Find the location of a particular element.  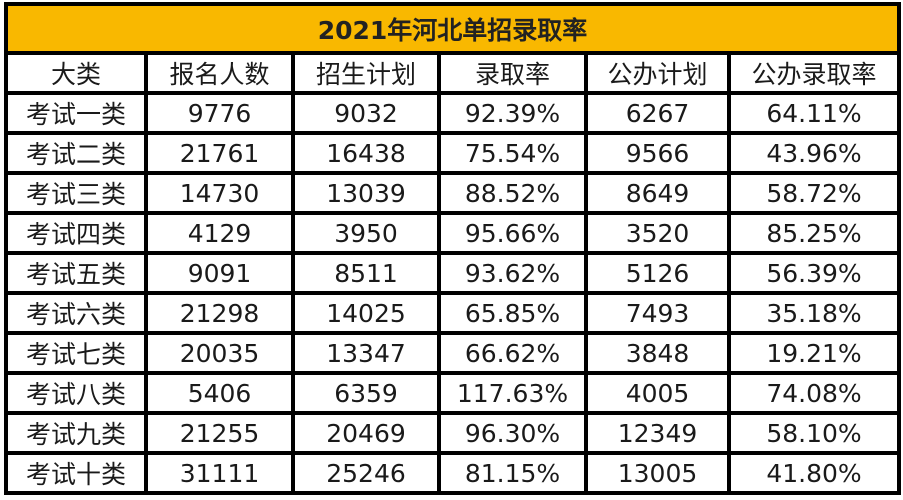

table-cell: 8511 is located at coordinates (366, 273).